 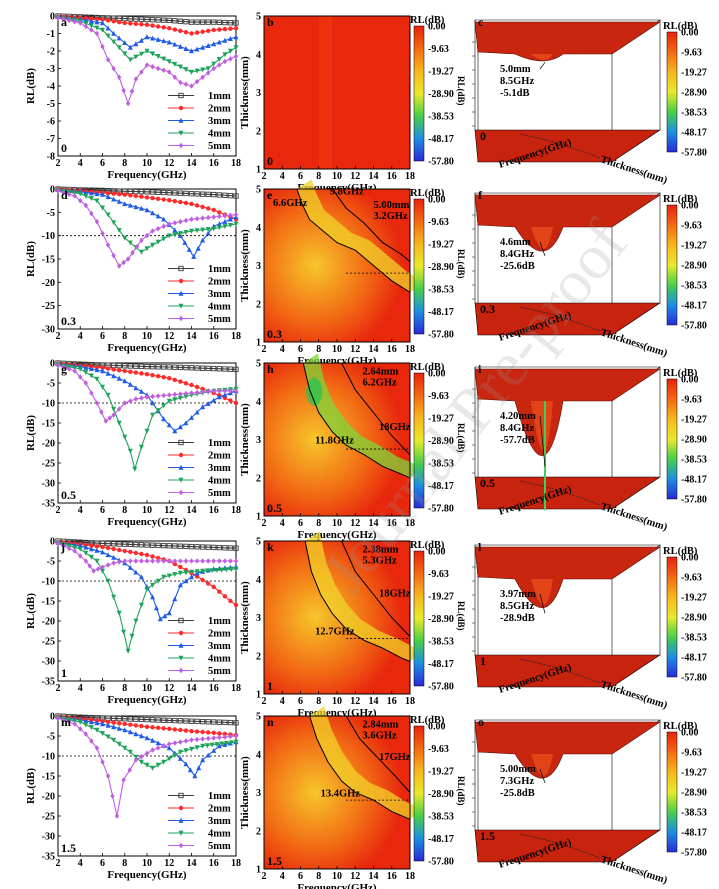 I want to click on heatmap-surface, so click(x=337, y=439).